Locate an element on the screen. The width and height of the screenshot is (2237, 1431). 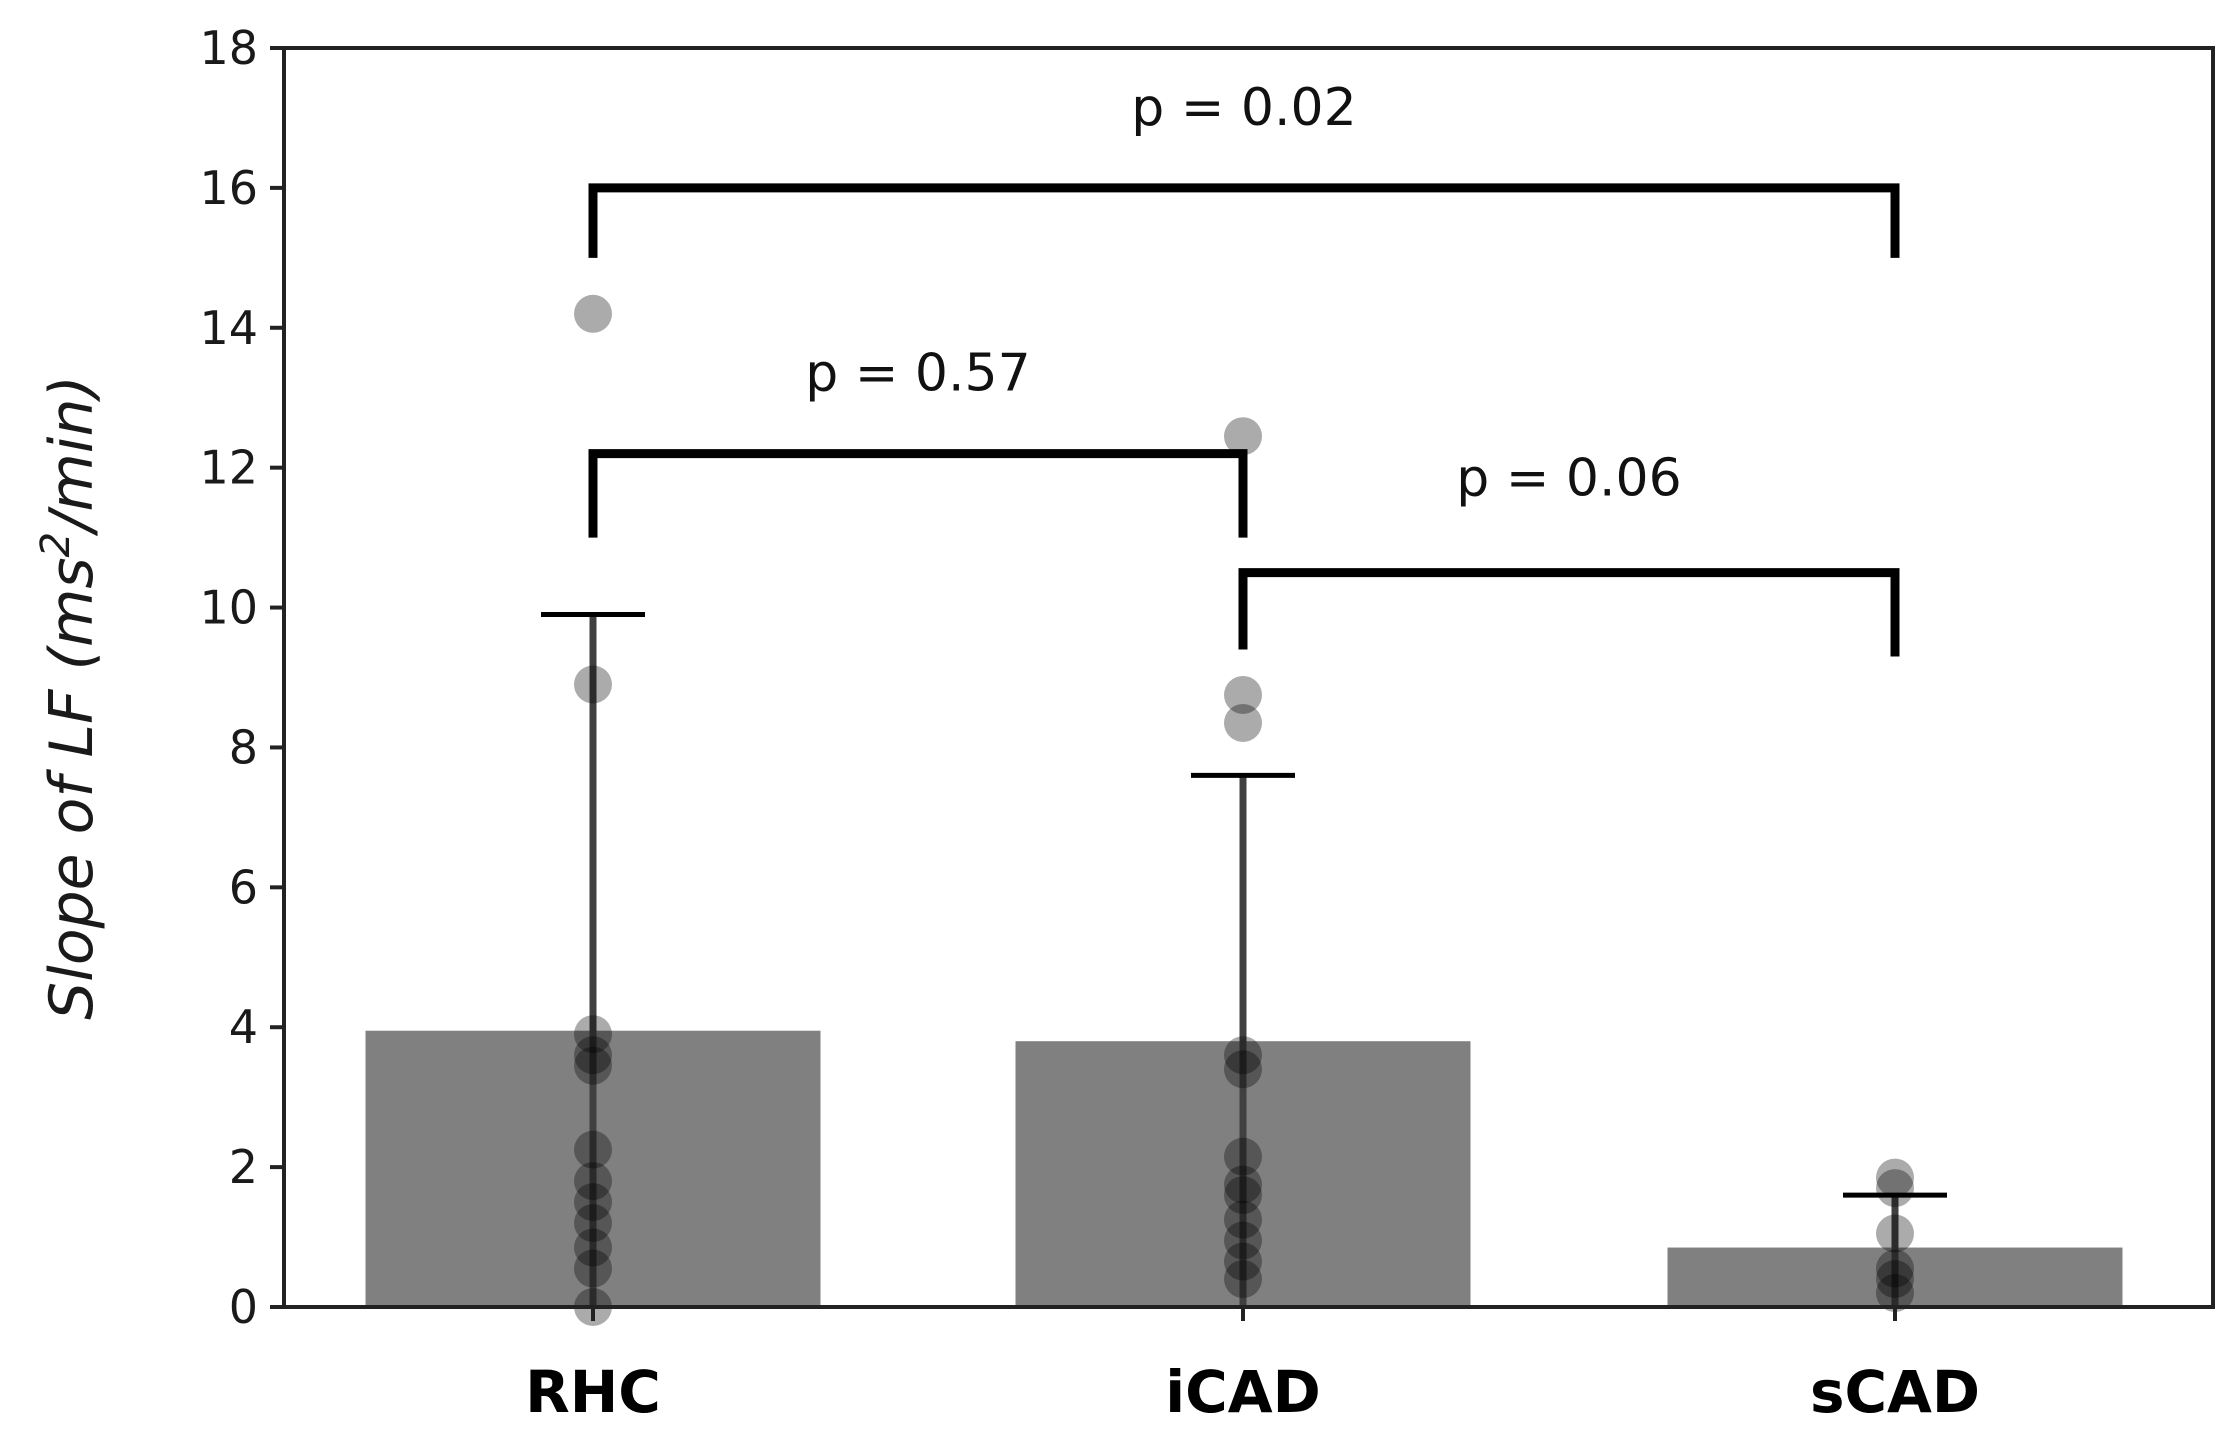
y-tick-label-6: 6 is located at coordinates (243, 887).